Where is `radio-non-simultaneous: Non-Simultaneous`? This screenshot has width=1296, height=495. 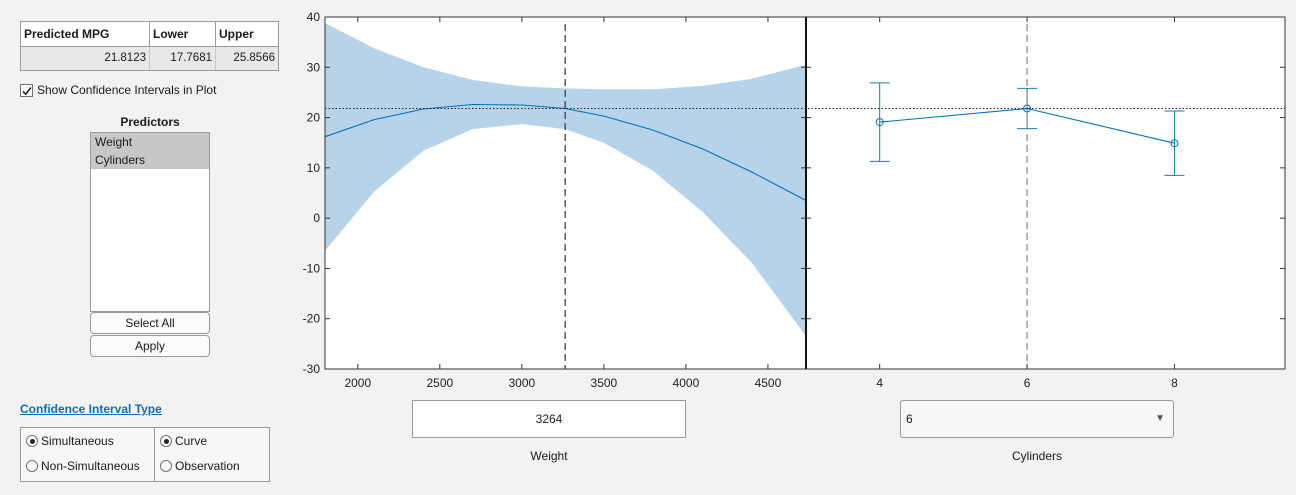 radio-non-simultaneous: Non-Simultaneous is located at coordinates (83, 466).